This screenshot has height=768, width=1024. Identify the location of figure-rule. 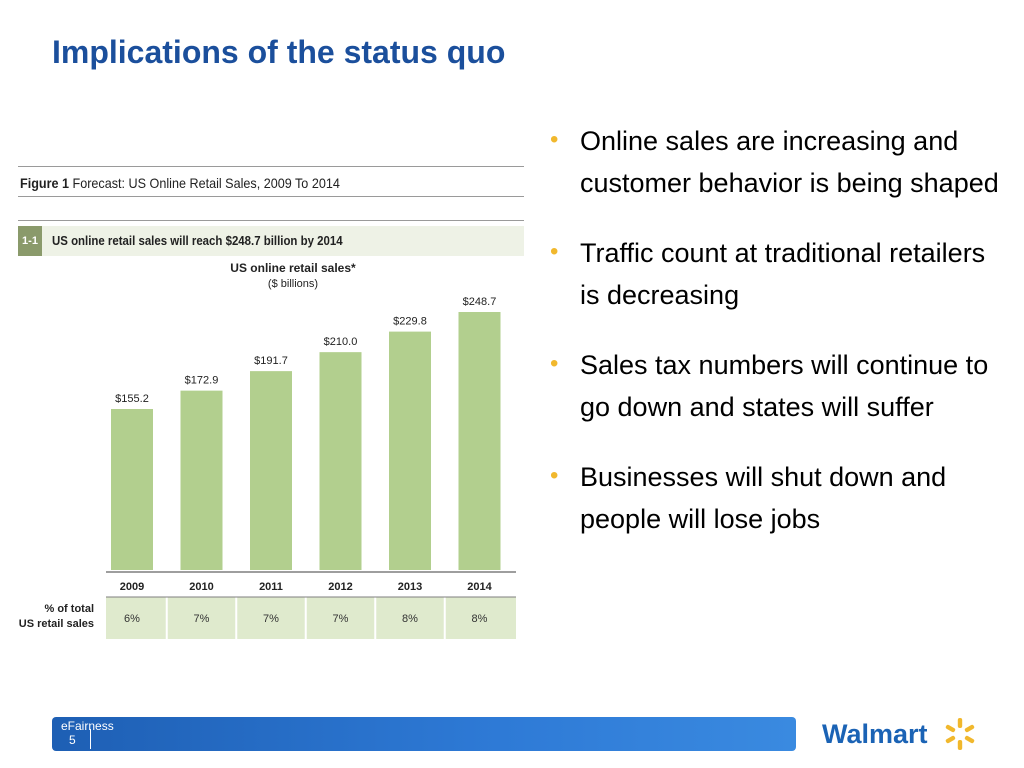
(271, 196).